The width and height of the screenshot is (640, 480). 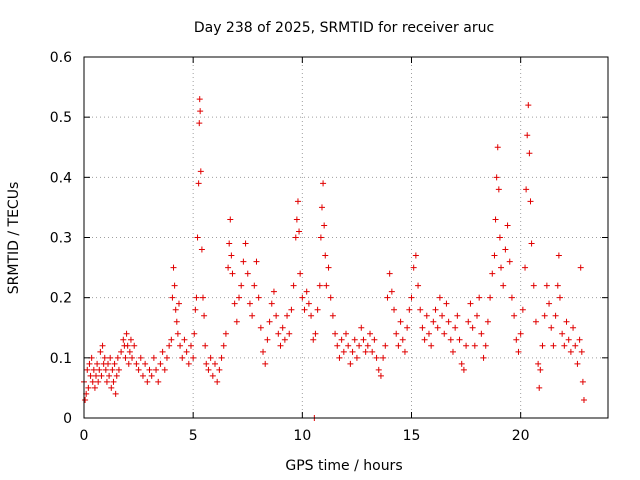 I want to click on y-tick-label: 0.3, so click(x=61, y=239).